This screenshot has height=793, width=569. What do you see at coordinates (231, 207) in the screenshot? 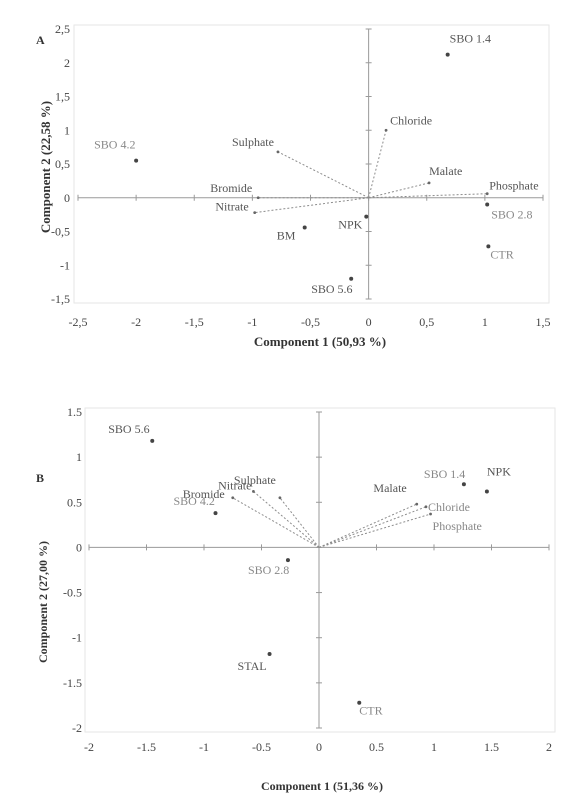
I see `vector-label-nitrate-a: Nitrate` at bounding box center [231, 207].